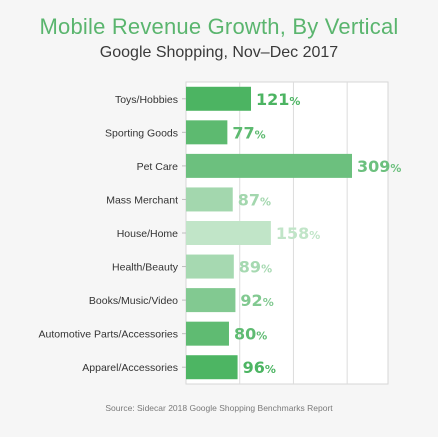 The width and height of the screenshot is (438, 437). Describe the element at coordinates (158, 167) in the screenshot. I see `category-label: Pet Care` at that location.